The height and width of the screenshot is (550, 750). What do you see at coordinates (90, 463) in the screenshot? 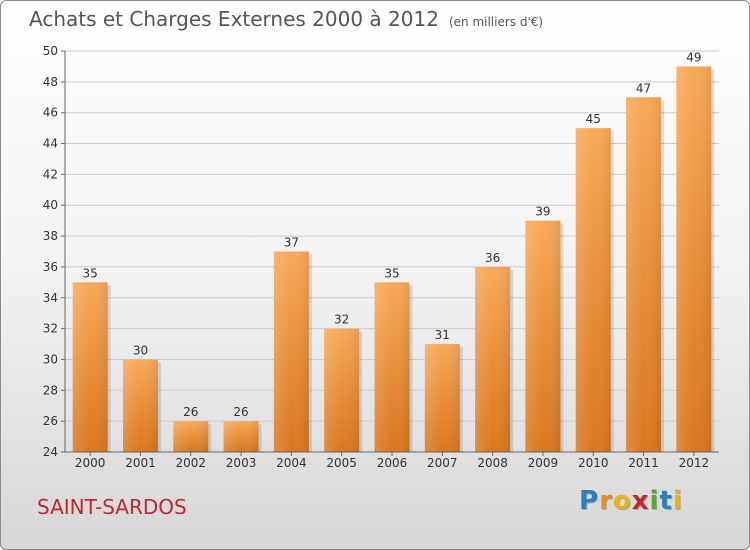
I see `x-tick-label: 2000` at bounding box center [90, 463].